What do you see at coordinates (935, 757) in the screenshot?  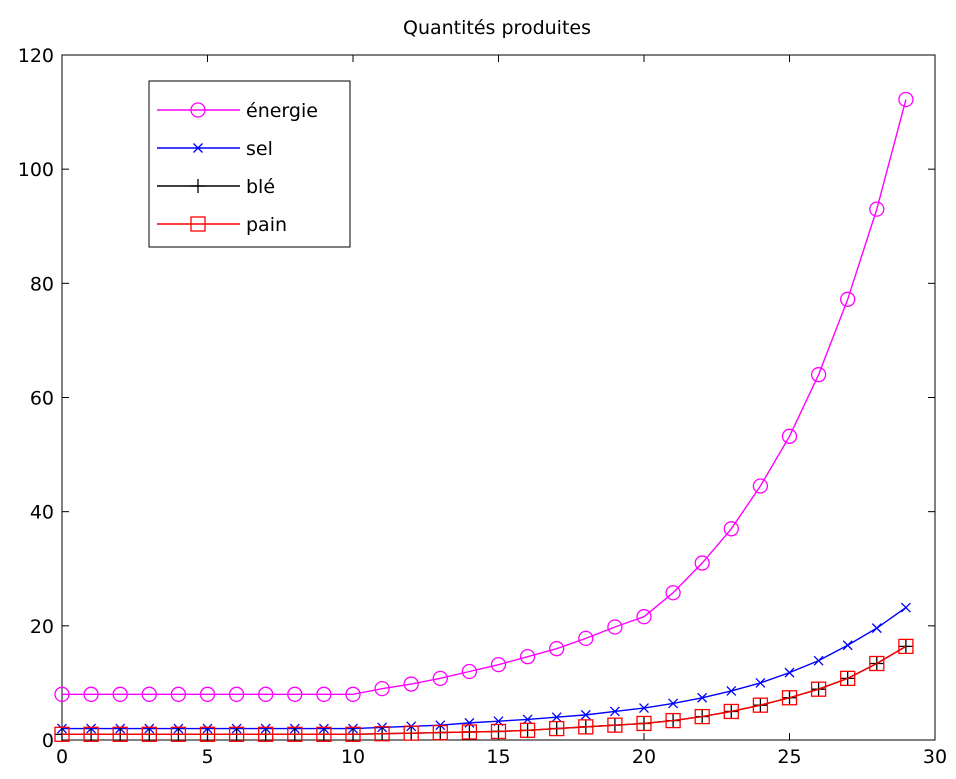 I see `x-tick-label: 30` at bounding box center [935, 757].